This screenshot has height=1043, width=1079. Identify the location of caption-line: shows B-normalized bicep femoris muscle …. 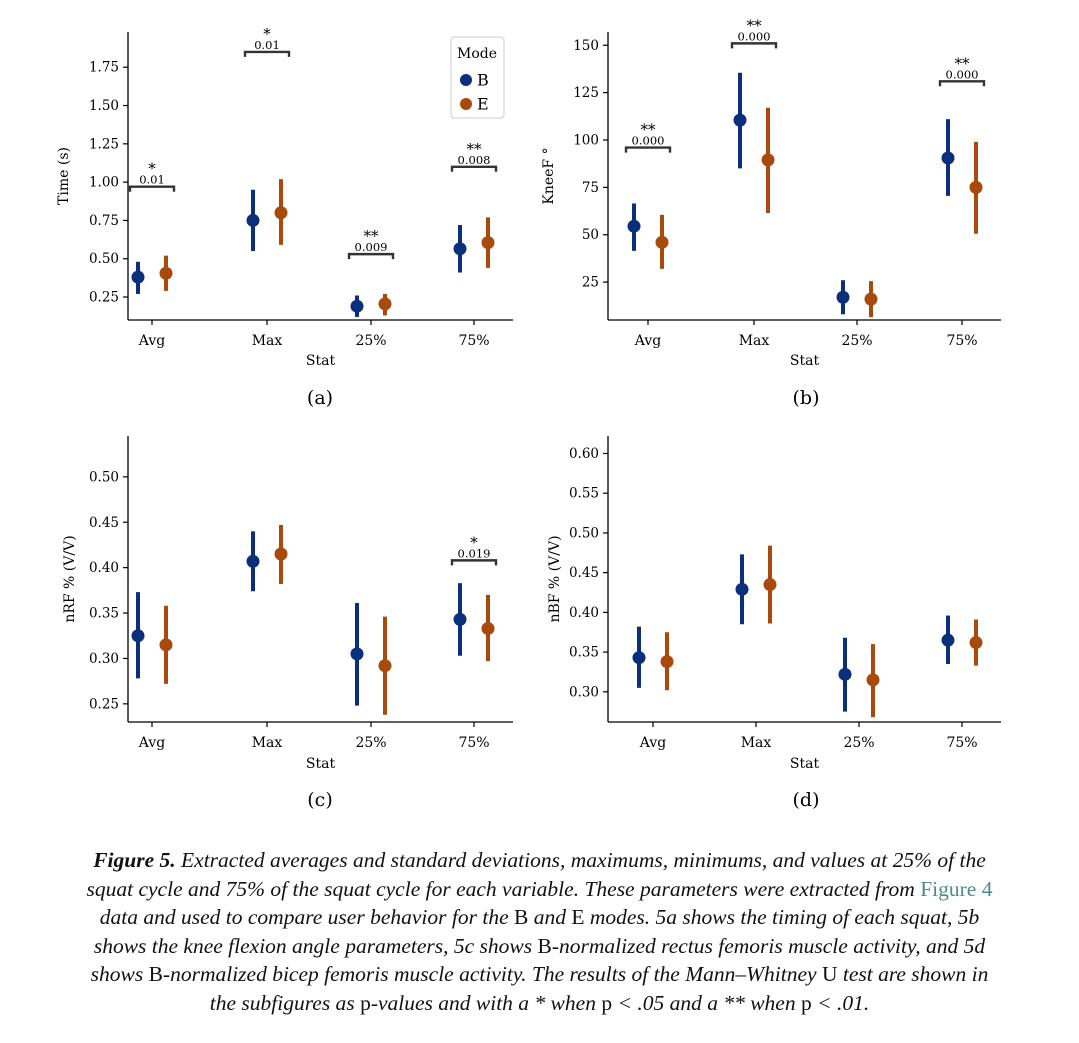
(539, 974).